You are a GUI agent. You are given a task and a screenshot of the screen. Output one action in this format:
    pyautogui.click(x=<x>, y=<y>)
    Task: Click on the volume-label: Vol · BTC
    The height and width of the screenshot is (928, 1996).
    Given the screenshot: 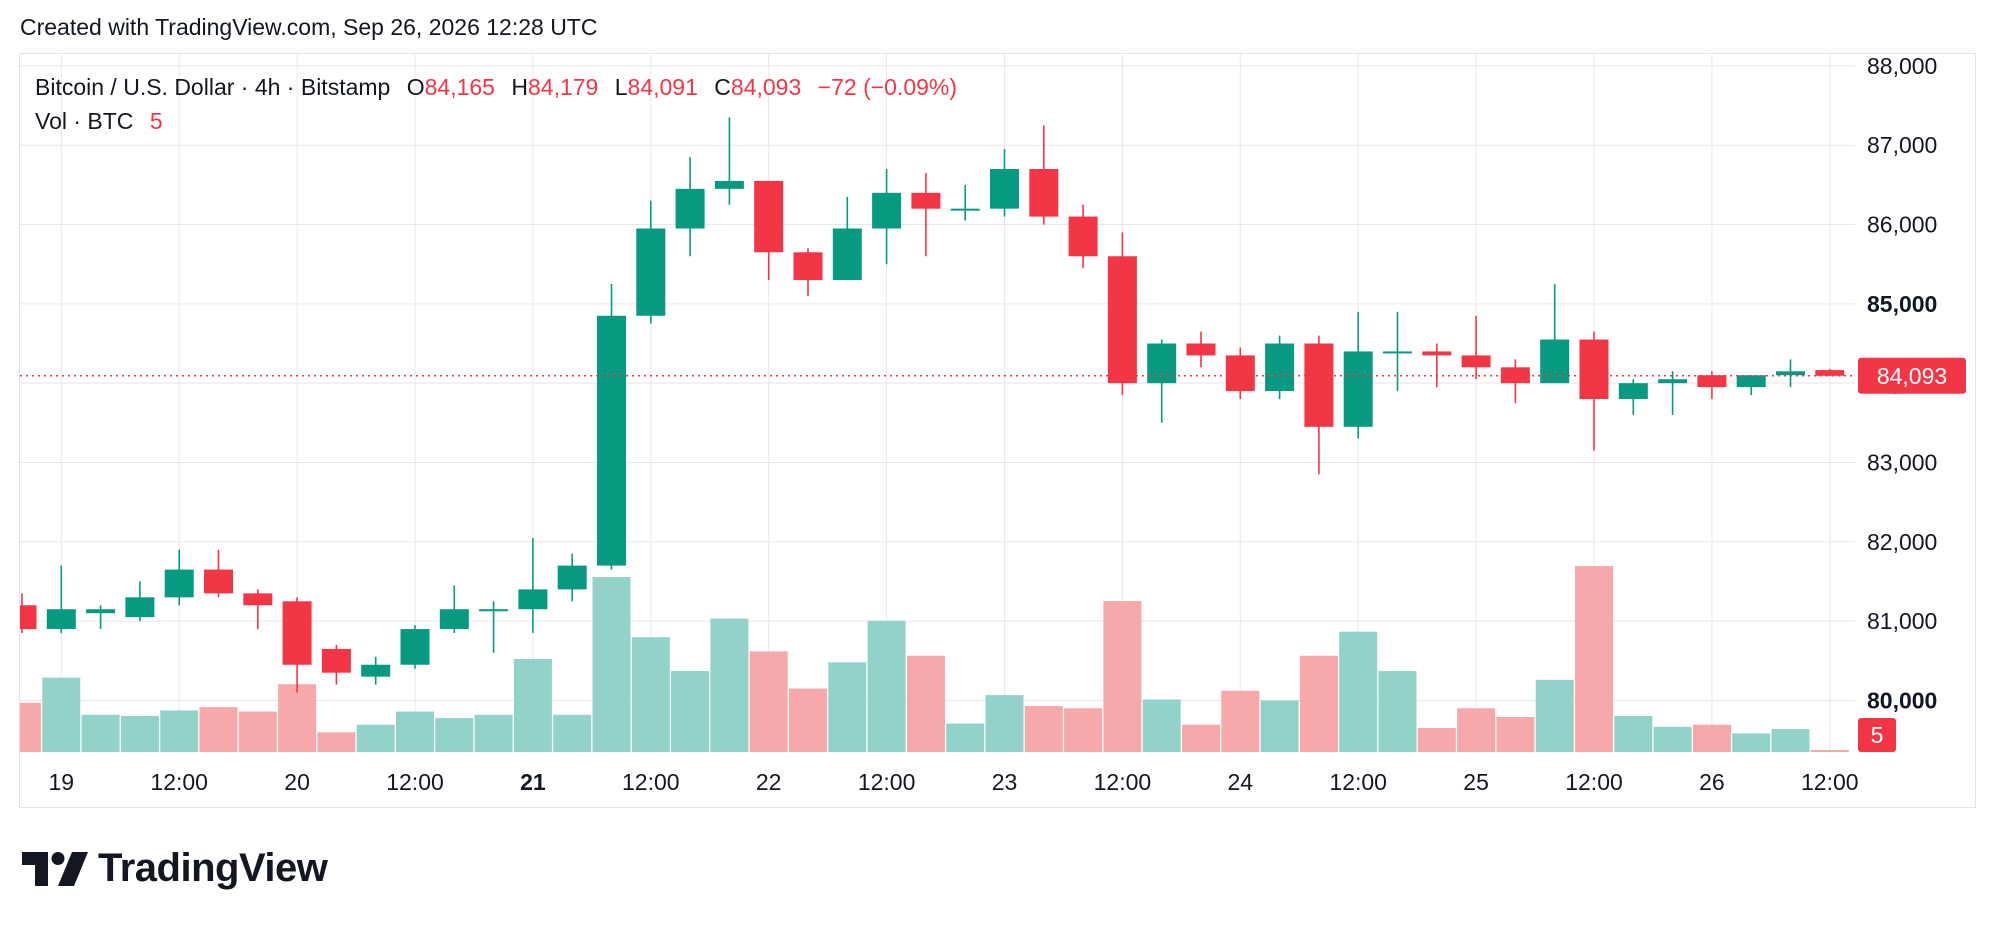 What is the action you would take?
    pyautogui.click(x=84, y=121)
    